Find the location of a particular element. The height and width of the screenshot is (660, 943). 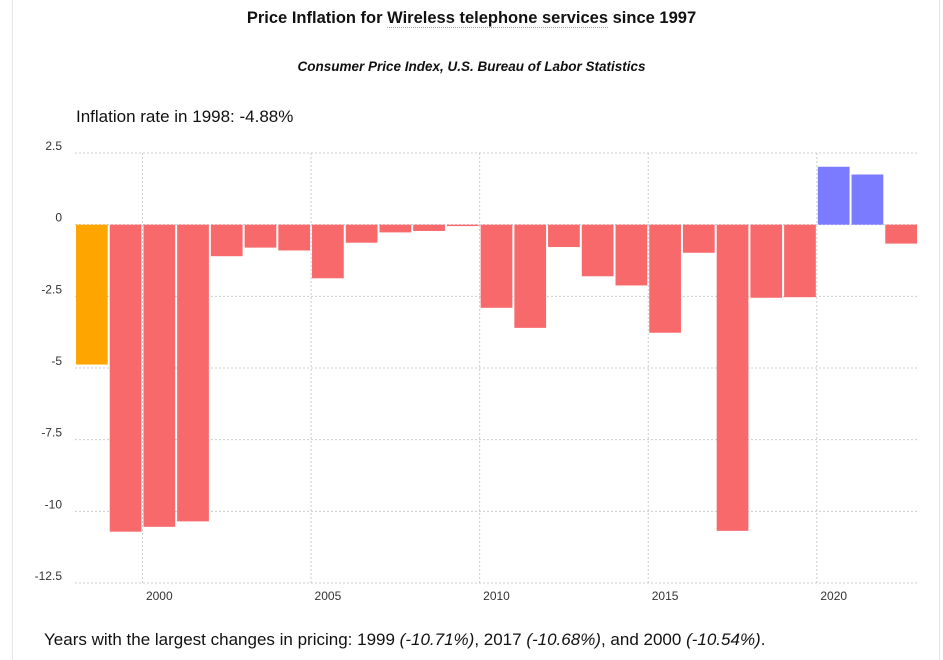

bar-2022 is located at coordinates (901, 234).